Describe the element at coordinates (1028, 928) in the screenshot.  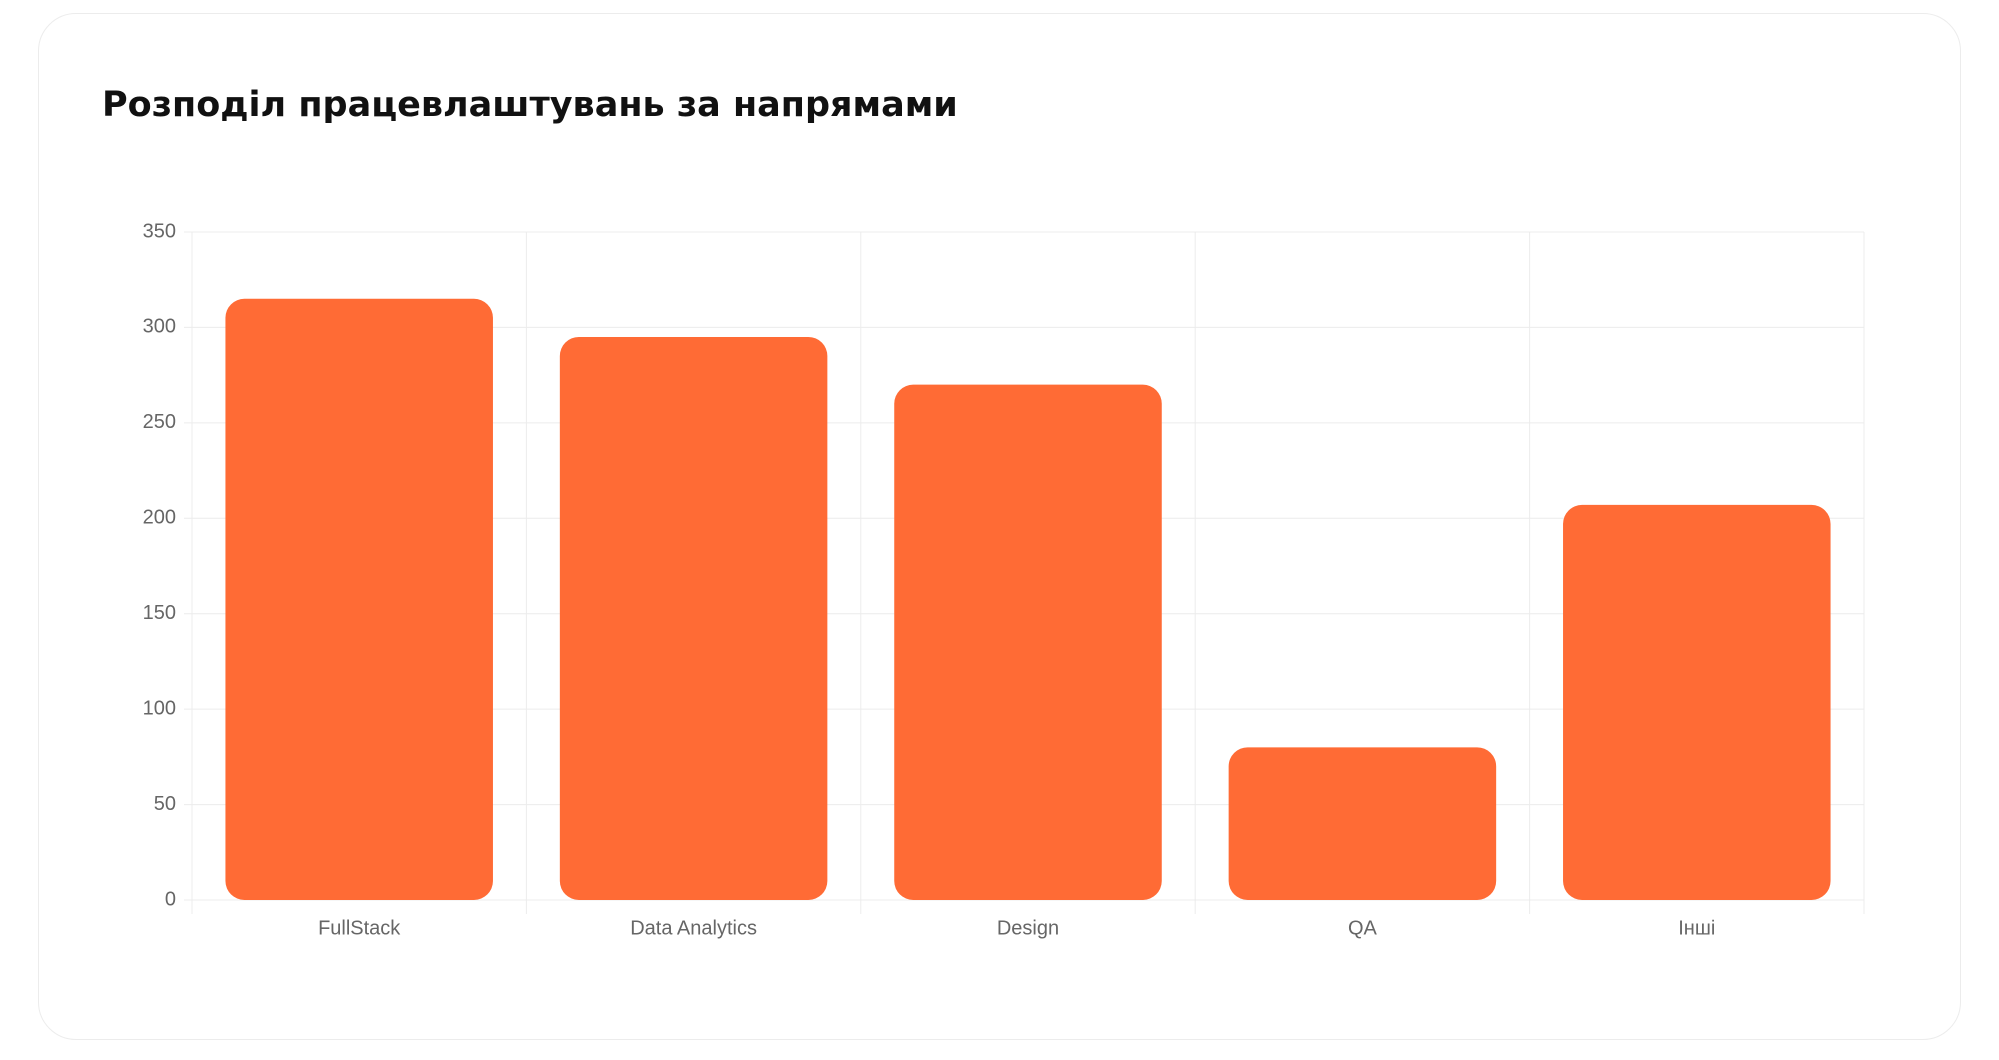
I see `x-tick-label: Design` at that location.